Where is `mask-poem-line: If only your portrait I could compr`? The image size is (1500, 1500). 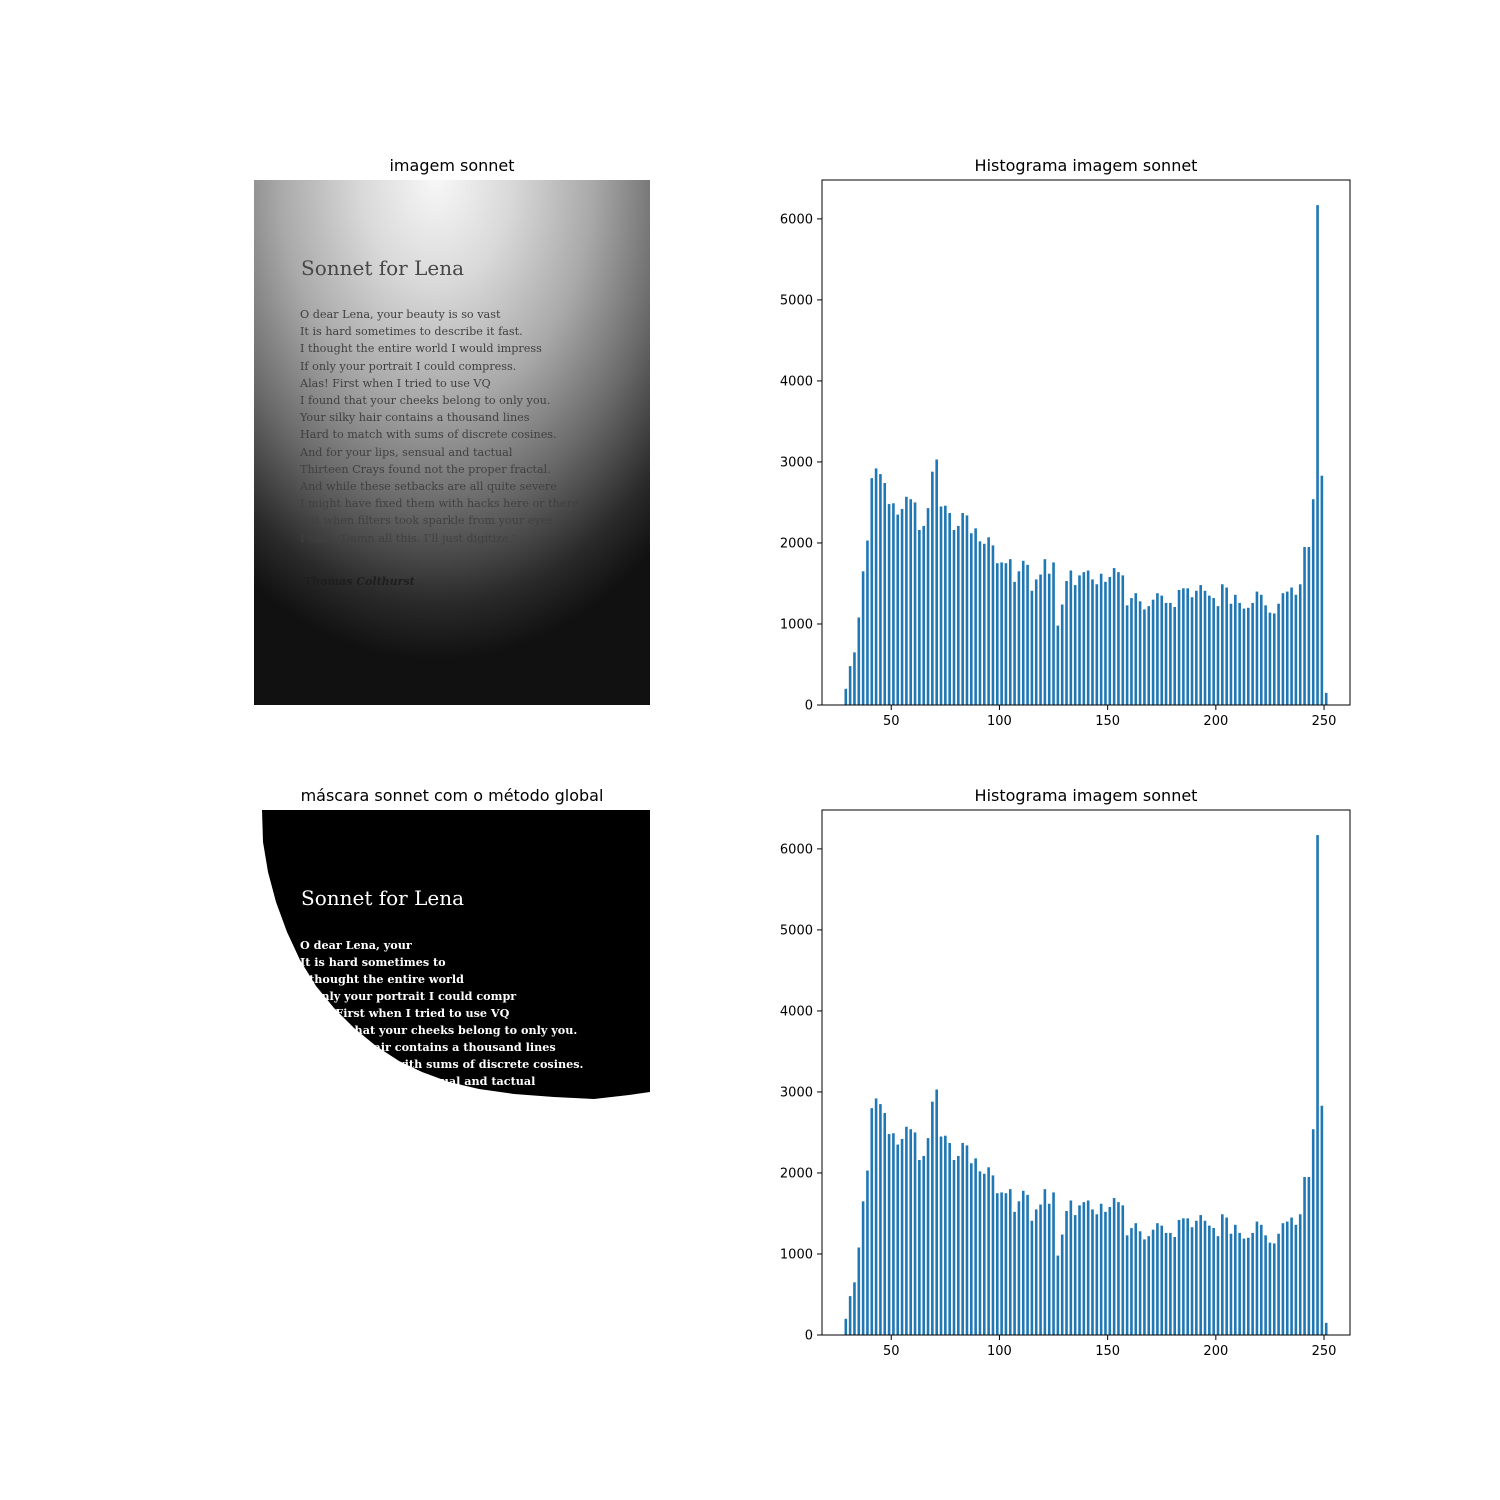 mask-poem-line: If only your portrait I could compr is located at coordinates (408, 996).